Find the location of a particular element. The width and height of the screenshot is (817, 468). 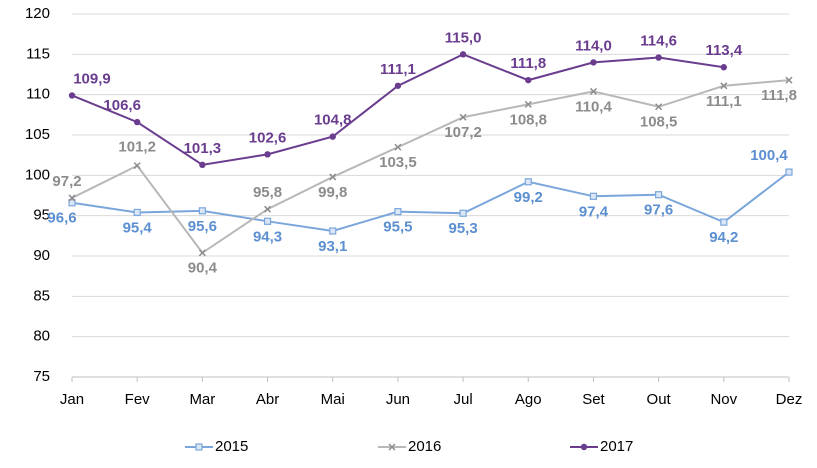

legend-label: 2017 is located at coordinates (616, 446).